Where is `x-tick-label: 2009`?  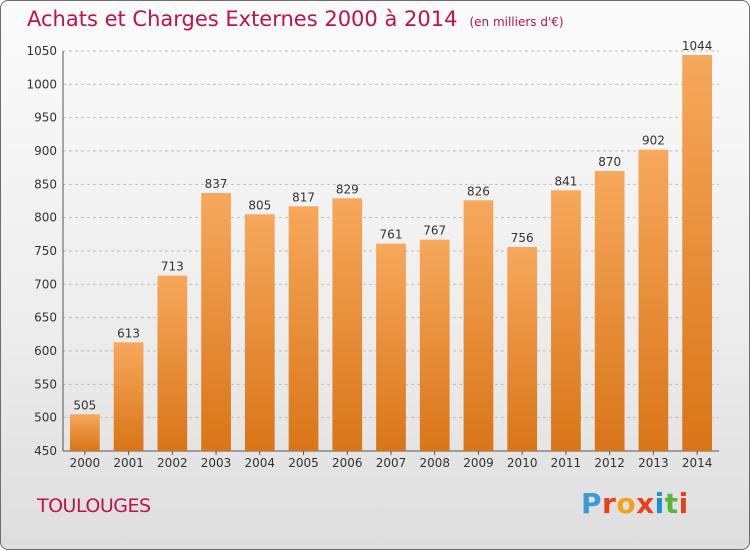 x-tick-label: 2009 is located at coordinates (478, 463).